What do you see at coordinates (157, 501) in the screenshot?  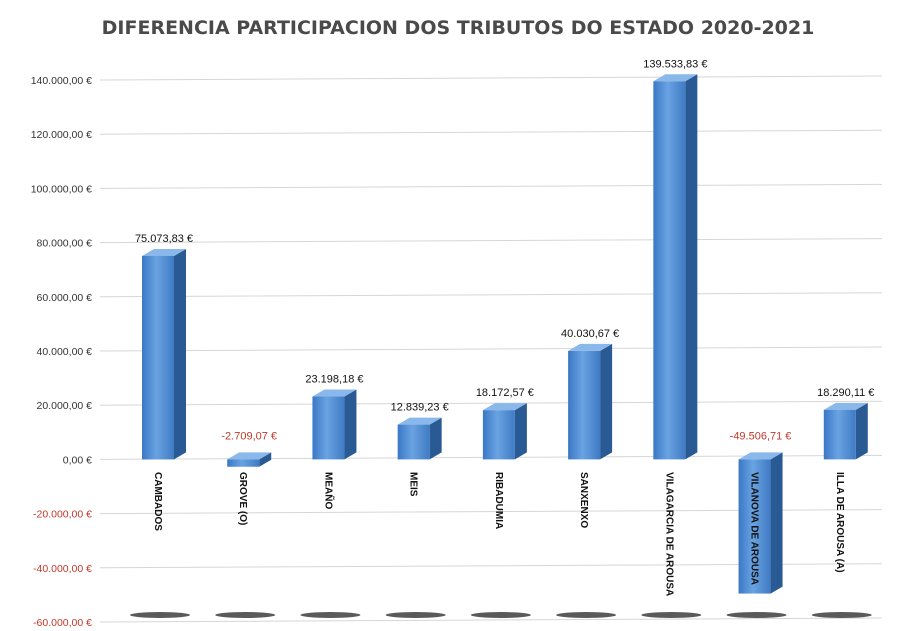 I see `category-label: CAMBADOS` at bounding box center [157, 501].